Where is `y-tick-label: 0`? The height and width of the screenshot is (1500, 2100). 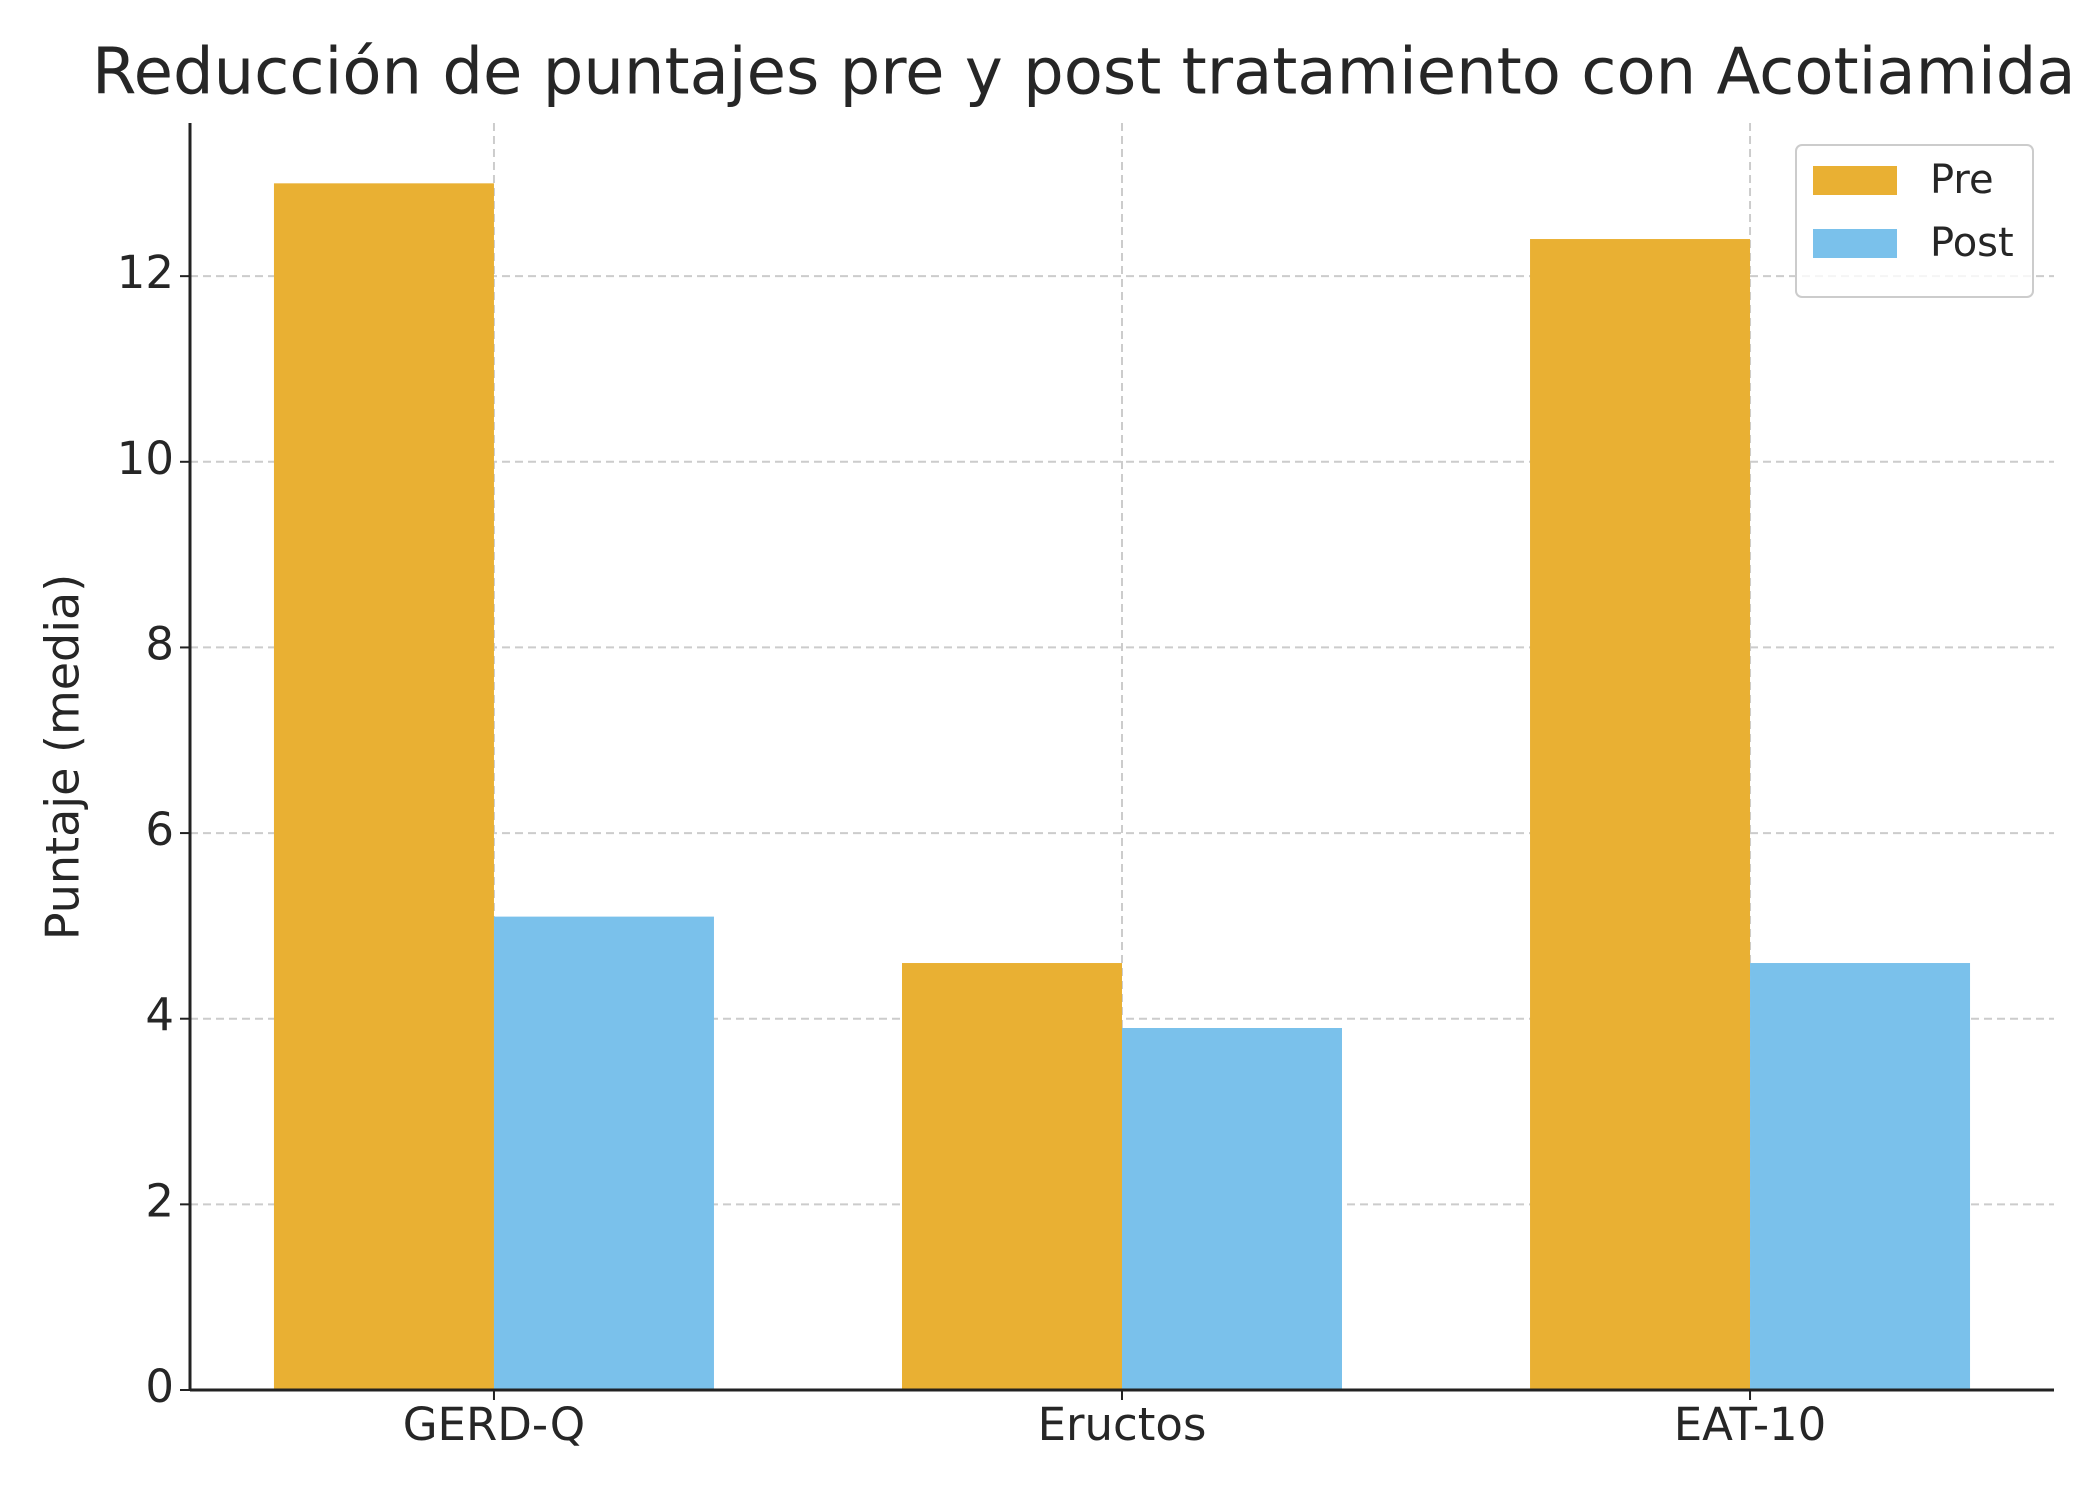 y-tick-label: 0 is located at coordinates (159, 1386).